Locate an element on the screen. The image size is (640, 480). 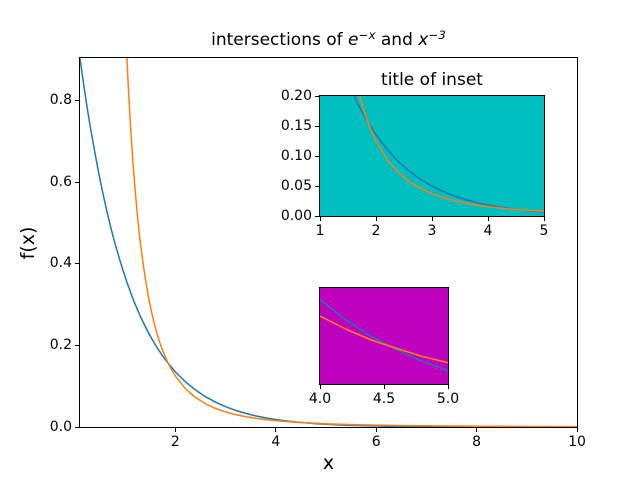
y-tick-label: 0.2 is located at coordinates (60, 344).